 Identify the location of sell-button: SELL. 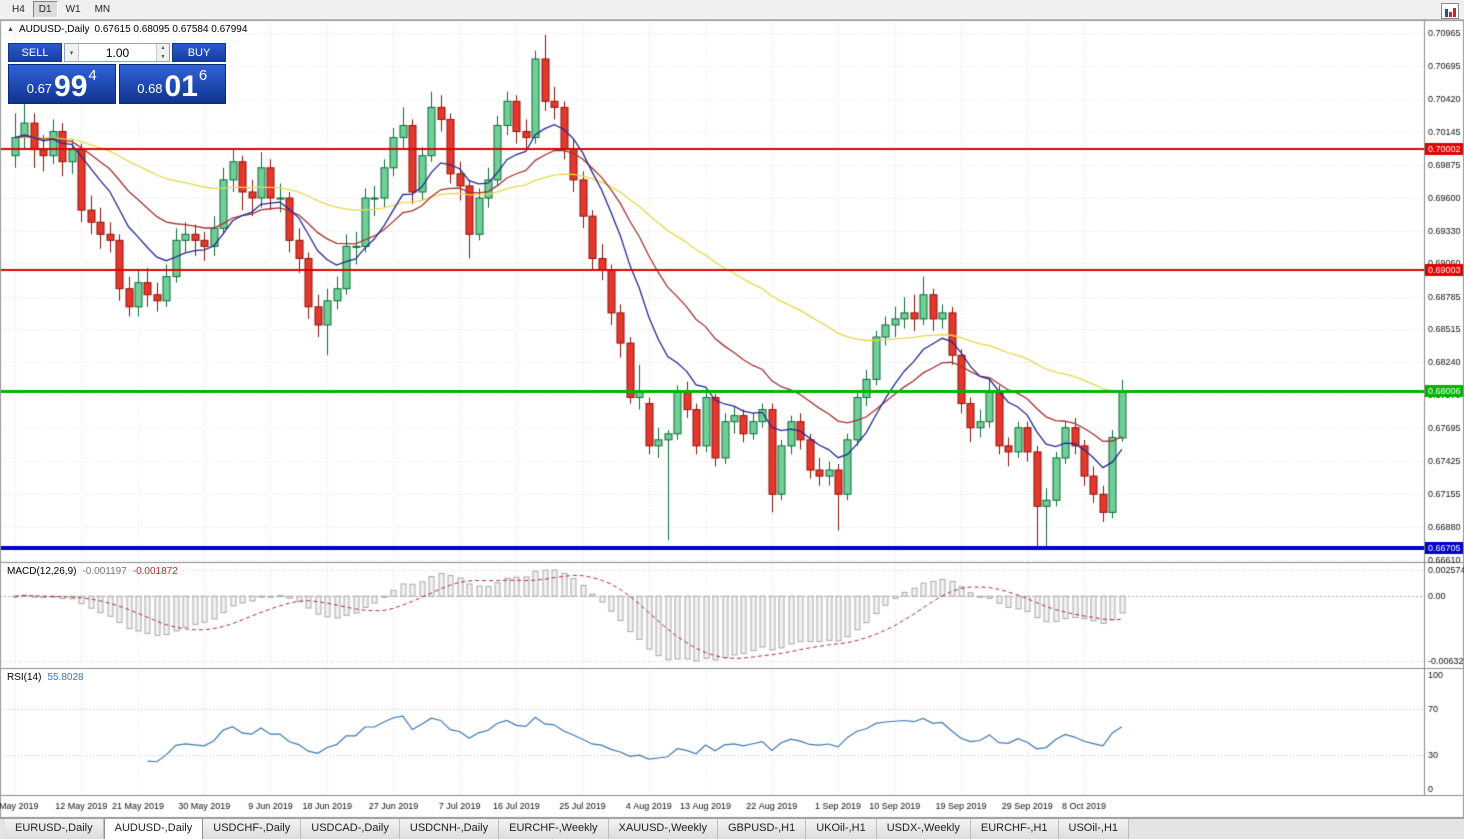
(35, 52).